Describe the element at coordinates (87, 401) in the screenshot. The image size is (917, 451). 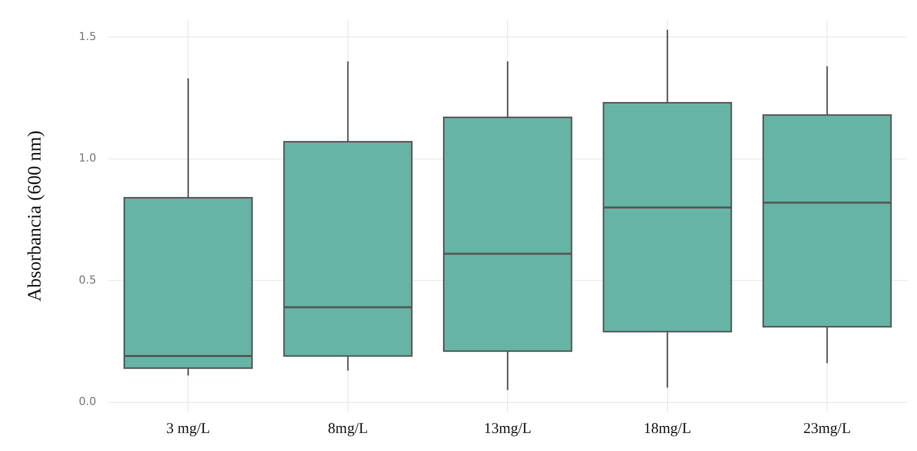
I see `y-tick-label: 0.0` at that location.